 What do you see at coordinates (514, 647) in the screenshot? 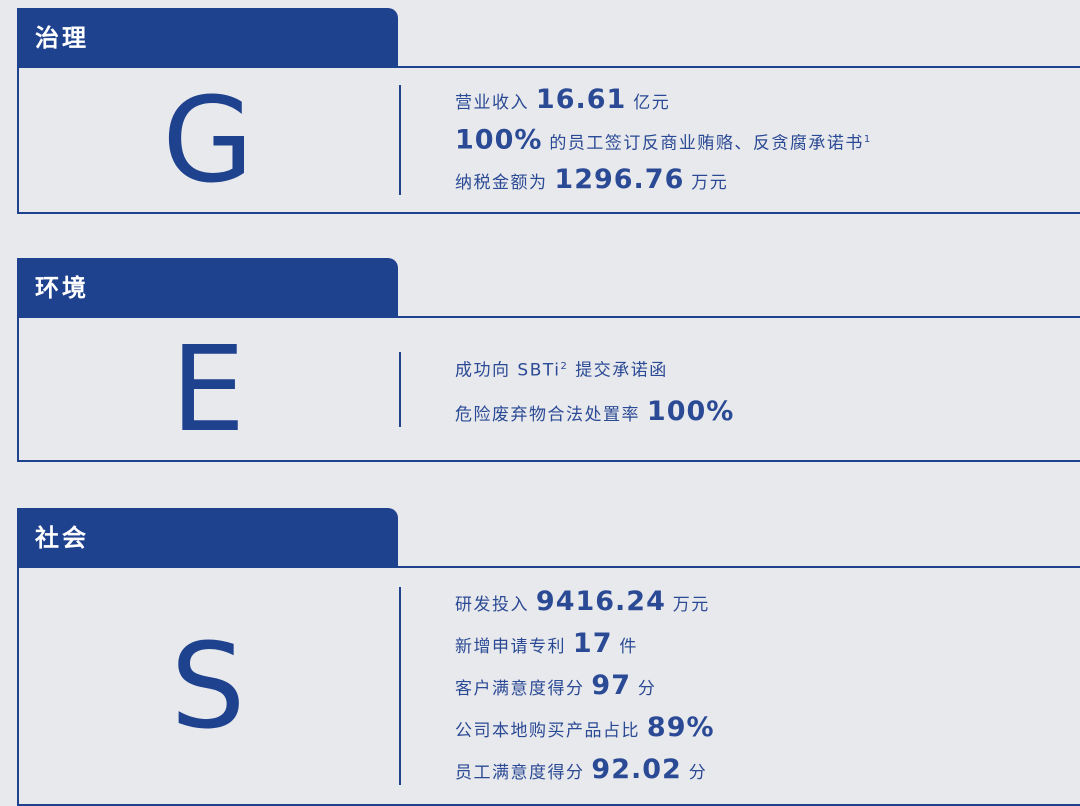
I see `metric-text: 新增申请专利` at bounding box center [514, 647].